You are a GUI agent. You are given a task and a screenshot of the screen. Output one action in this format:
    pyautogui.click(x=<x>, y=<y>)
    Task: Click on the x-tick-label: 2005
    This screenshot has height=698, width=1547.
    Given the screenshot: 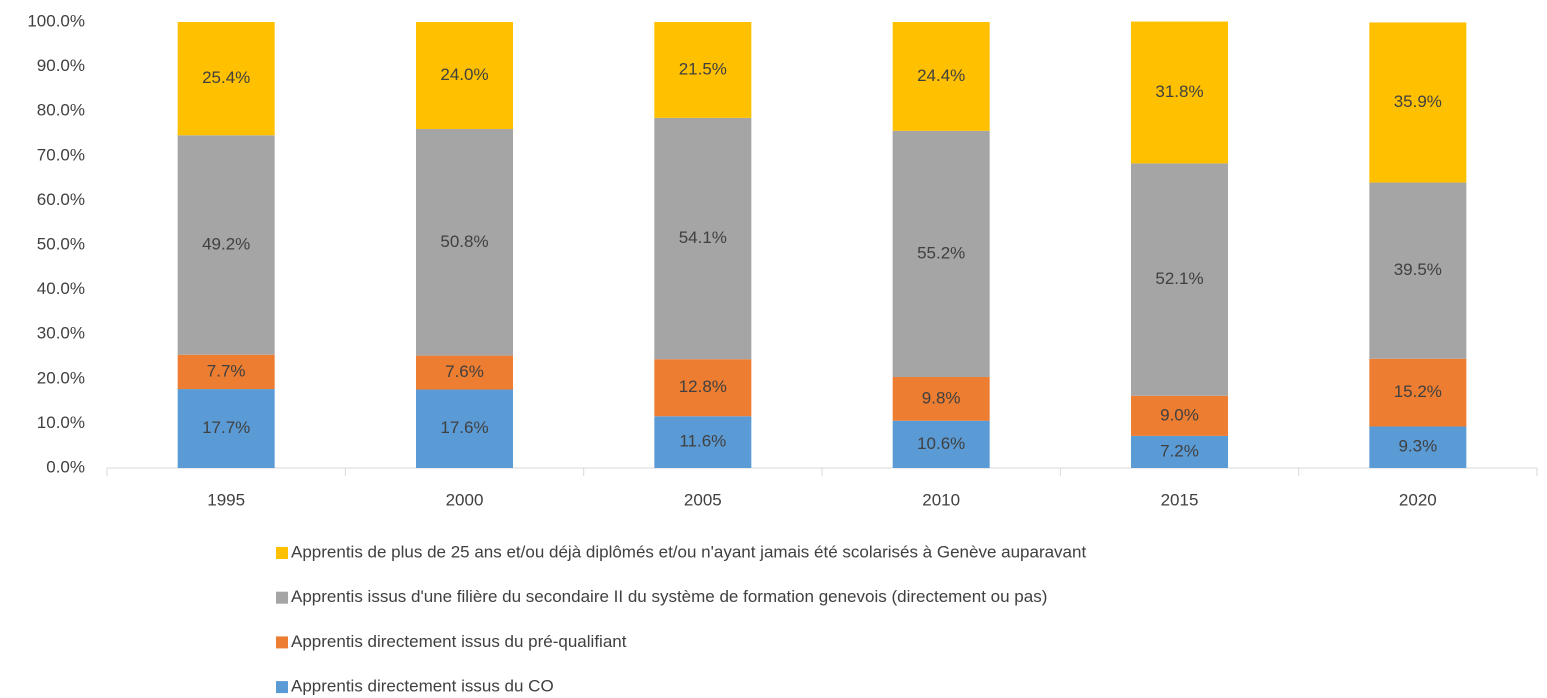 What is the action you would take?
    pyautogui.click(x=703, y=499)
    